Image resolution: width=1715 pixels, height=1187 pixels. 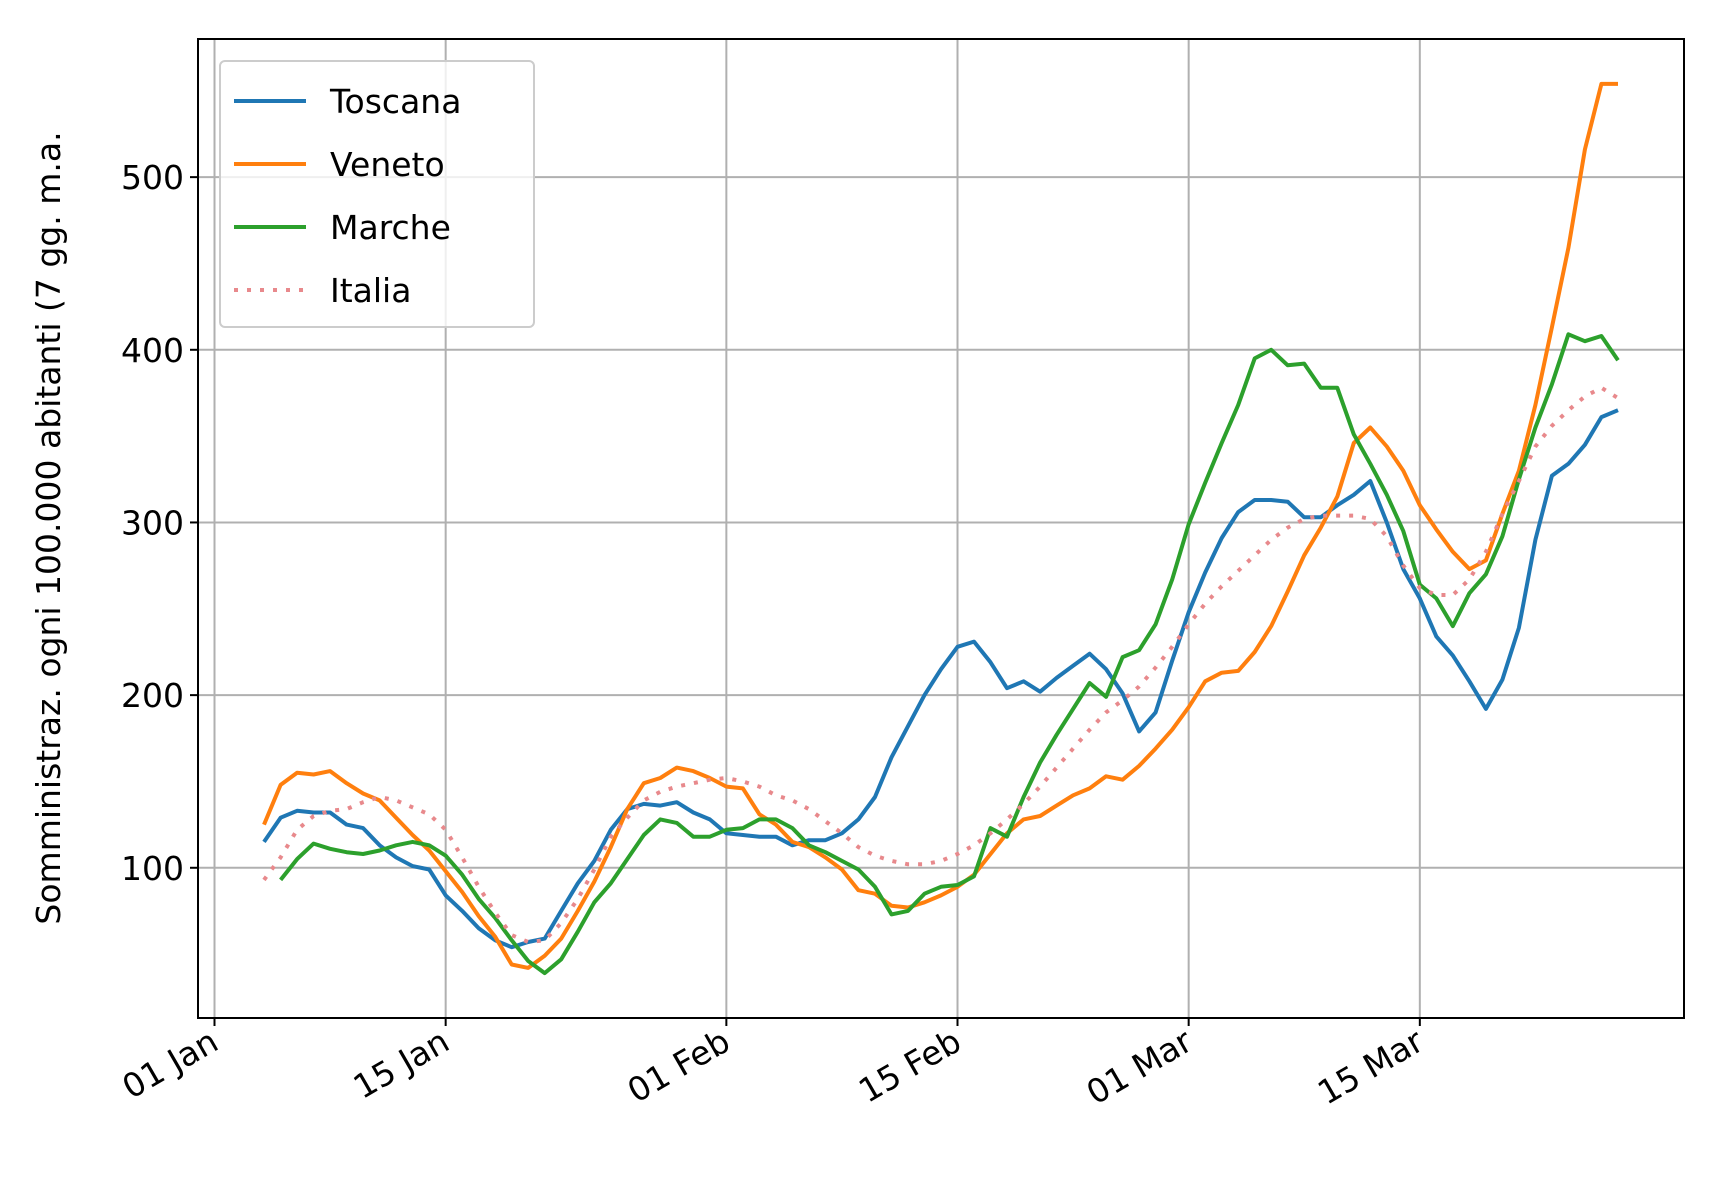 What do you see at coordinates (1139, 1066) in the screenshot?
I see `x-tick-label: 01 Mar` at bounding box center [1139, 1066].